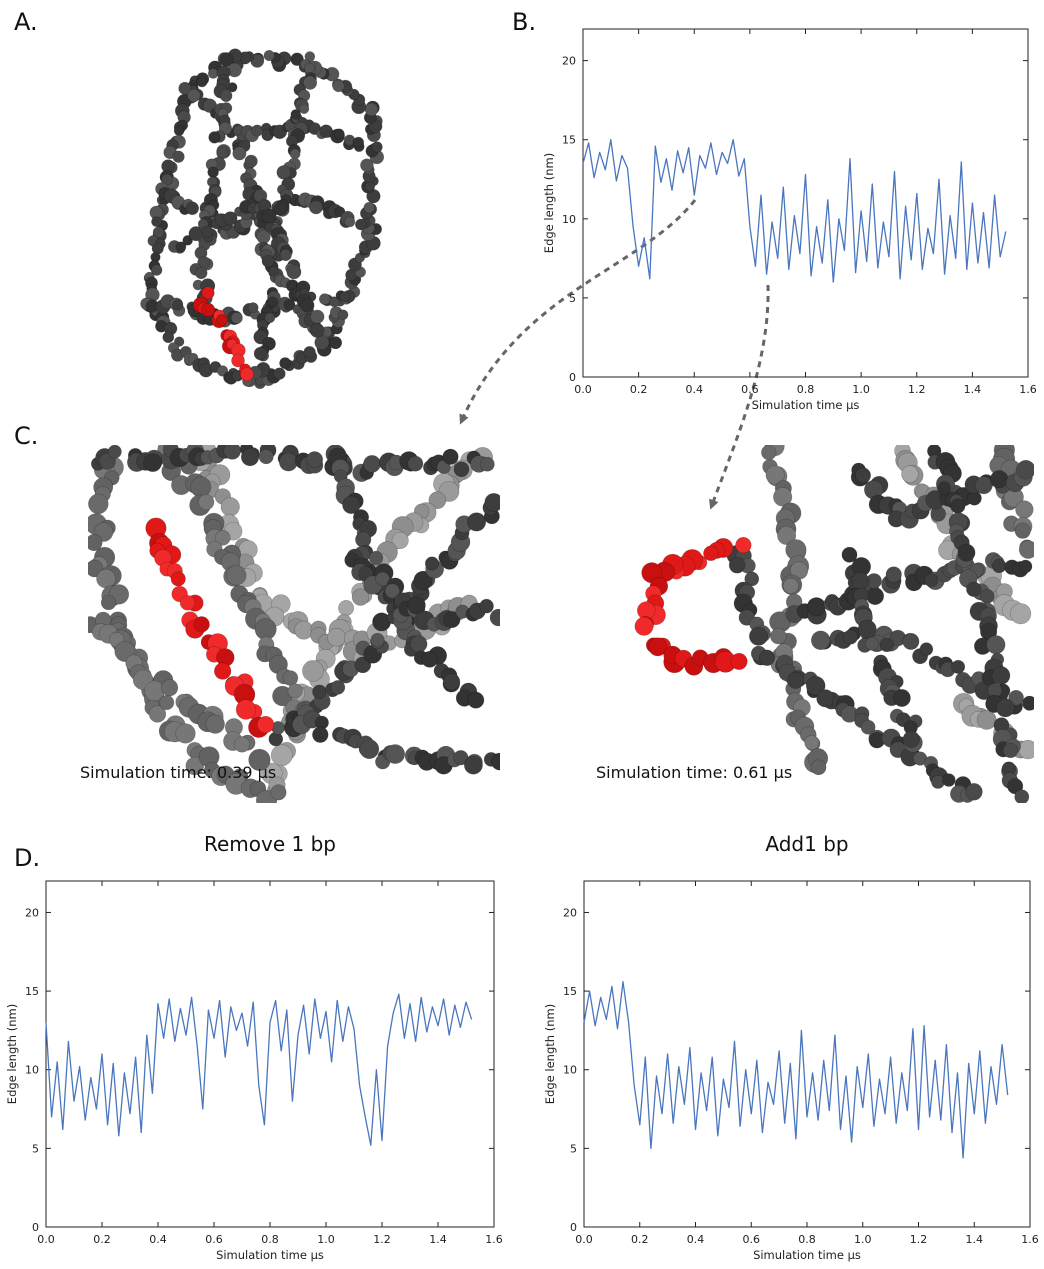 The image size is (1044, 1269). I want to click on plot-frame, so click(805, 203).